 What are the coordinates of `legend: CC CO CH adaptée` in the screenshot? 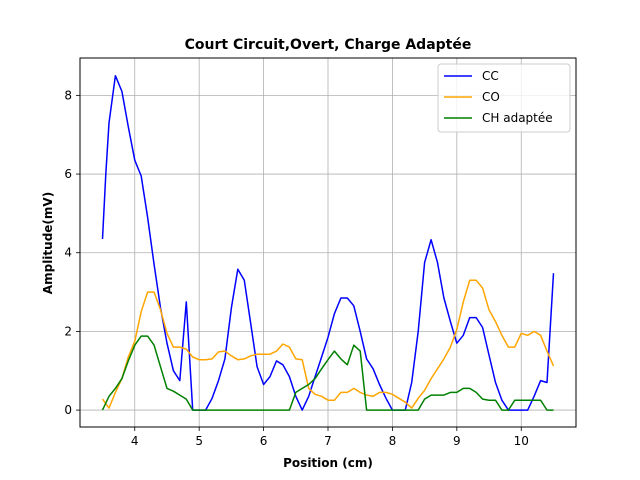 It's located at (504, 98).